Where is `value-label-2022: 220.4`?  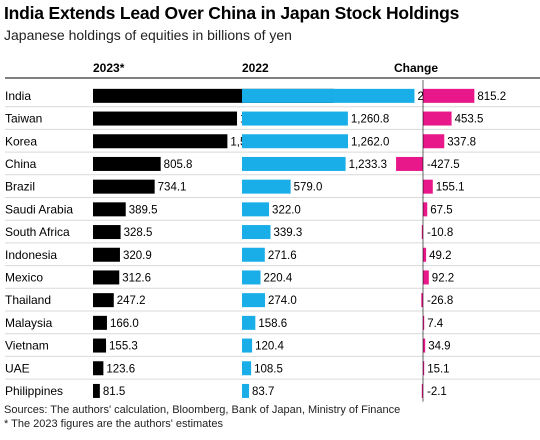 value-label-2022: 220.4 is located at coordinates (278, 278).